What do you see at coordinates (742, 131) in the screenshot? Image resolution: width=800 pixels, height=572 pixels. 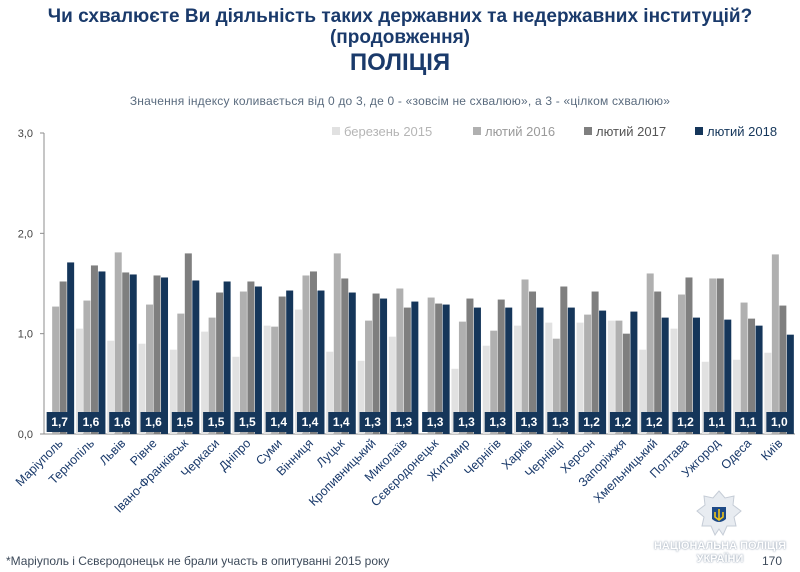 I see `legend-label: лютий 2018` at bounding box center [742, 131].